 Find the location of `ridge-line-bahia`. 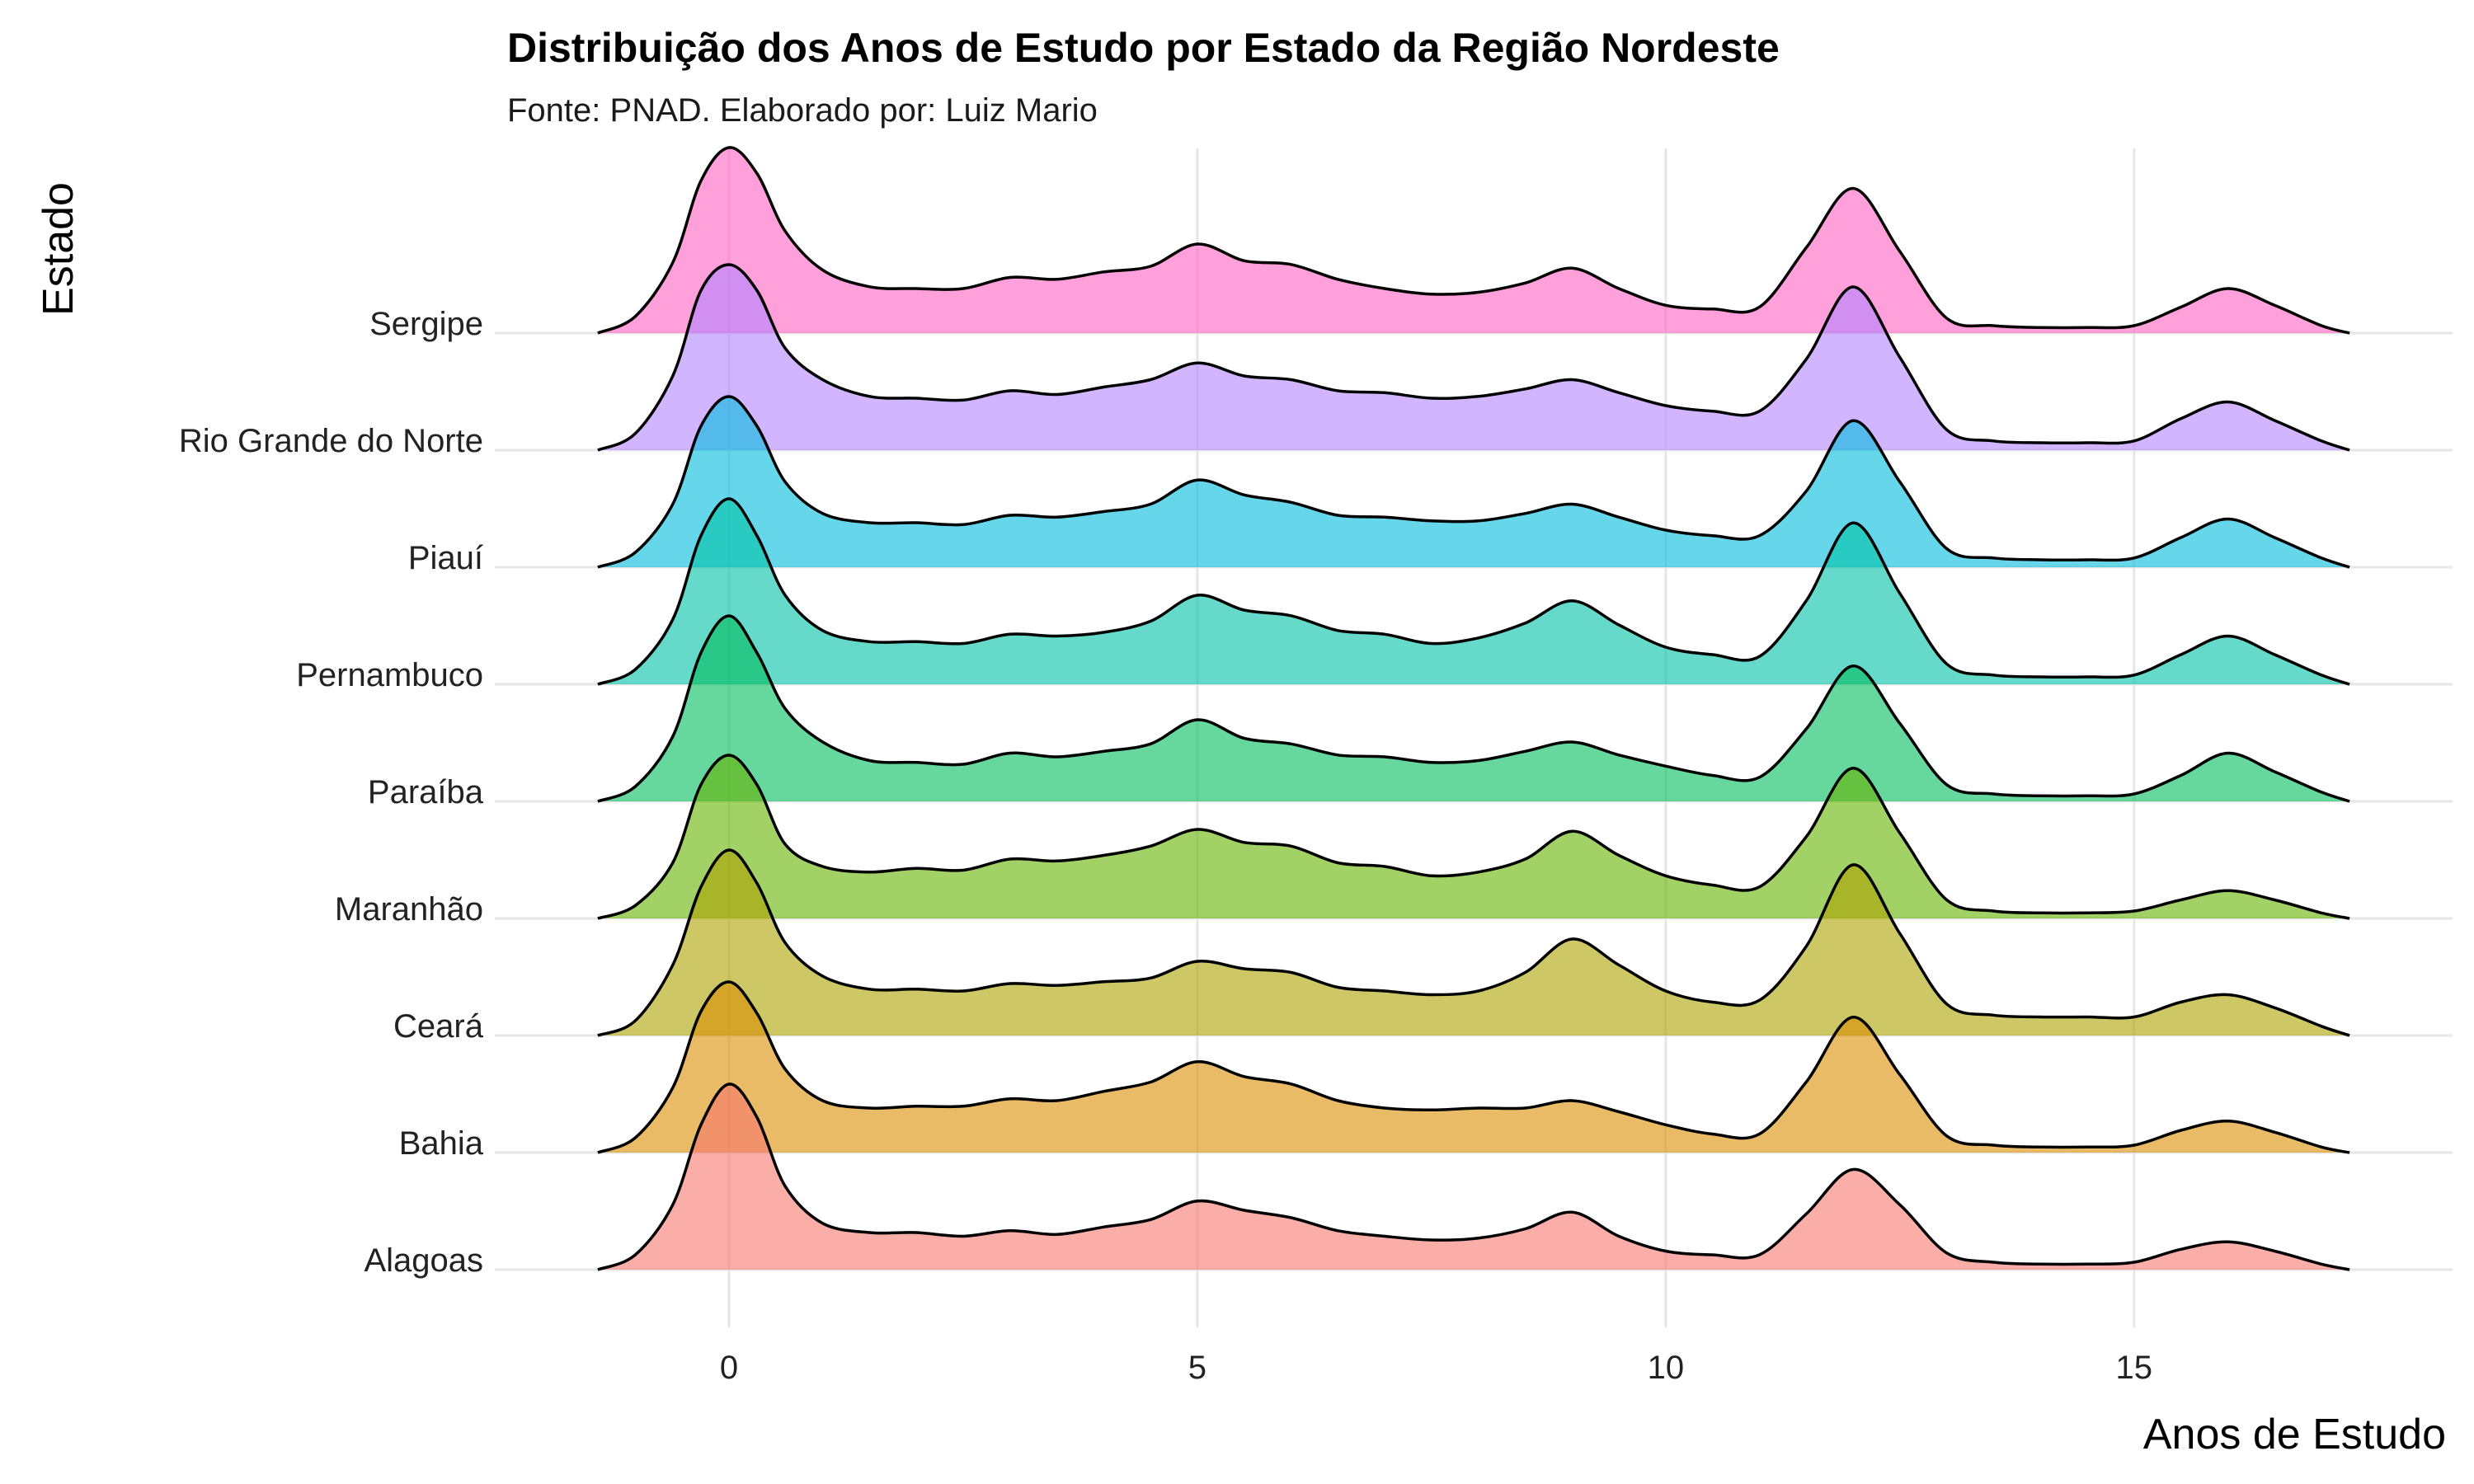

ridge-line-bahia is located at coordinates (1473, 1067).